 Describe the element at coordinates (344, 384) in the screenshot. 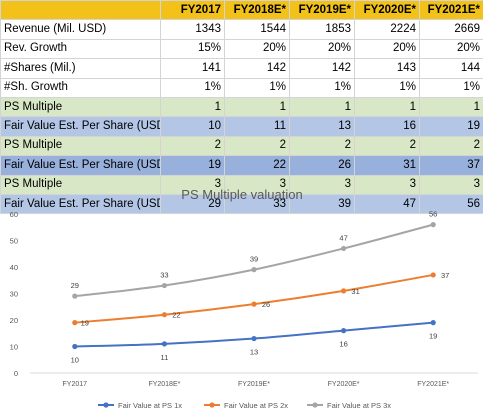

I see `x-tick-label: FY2020E*` at that location.